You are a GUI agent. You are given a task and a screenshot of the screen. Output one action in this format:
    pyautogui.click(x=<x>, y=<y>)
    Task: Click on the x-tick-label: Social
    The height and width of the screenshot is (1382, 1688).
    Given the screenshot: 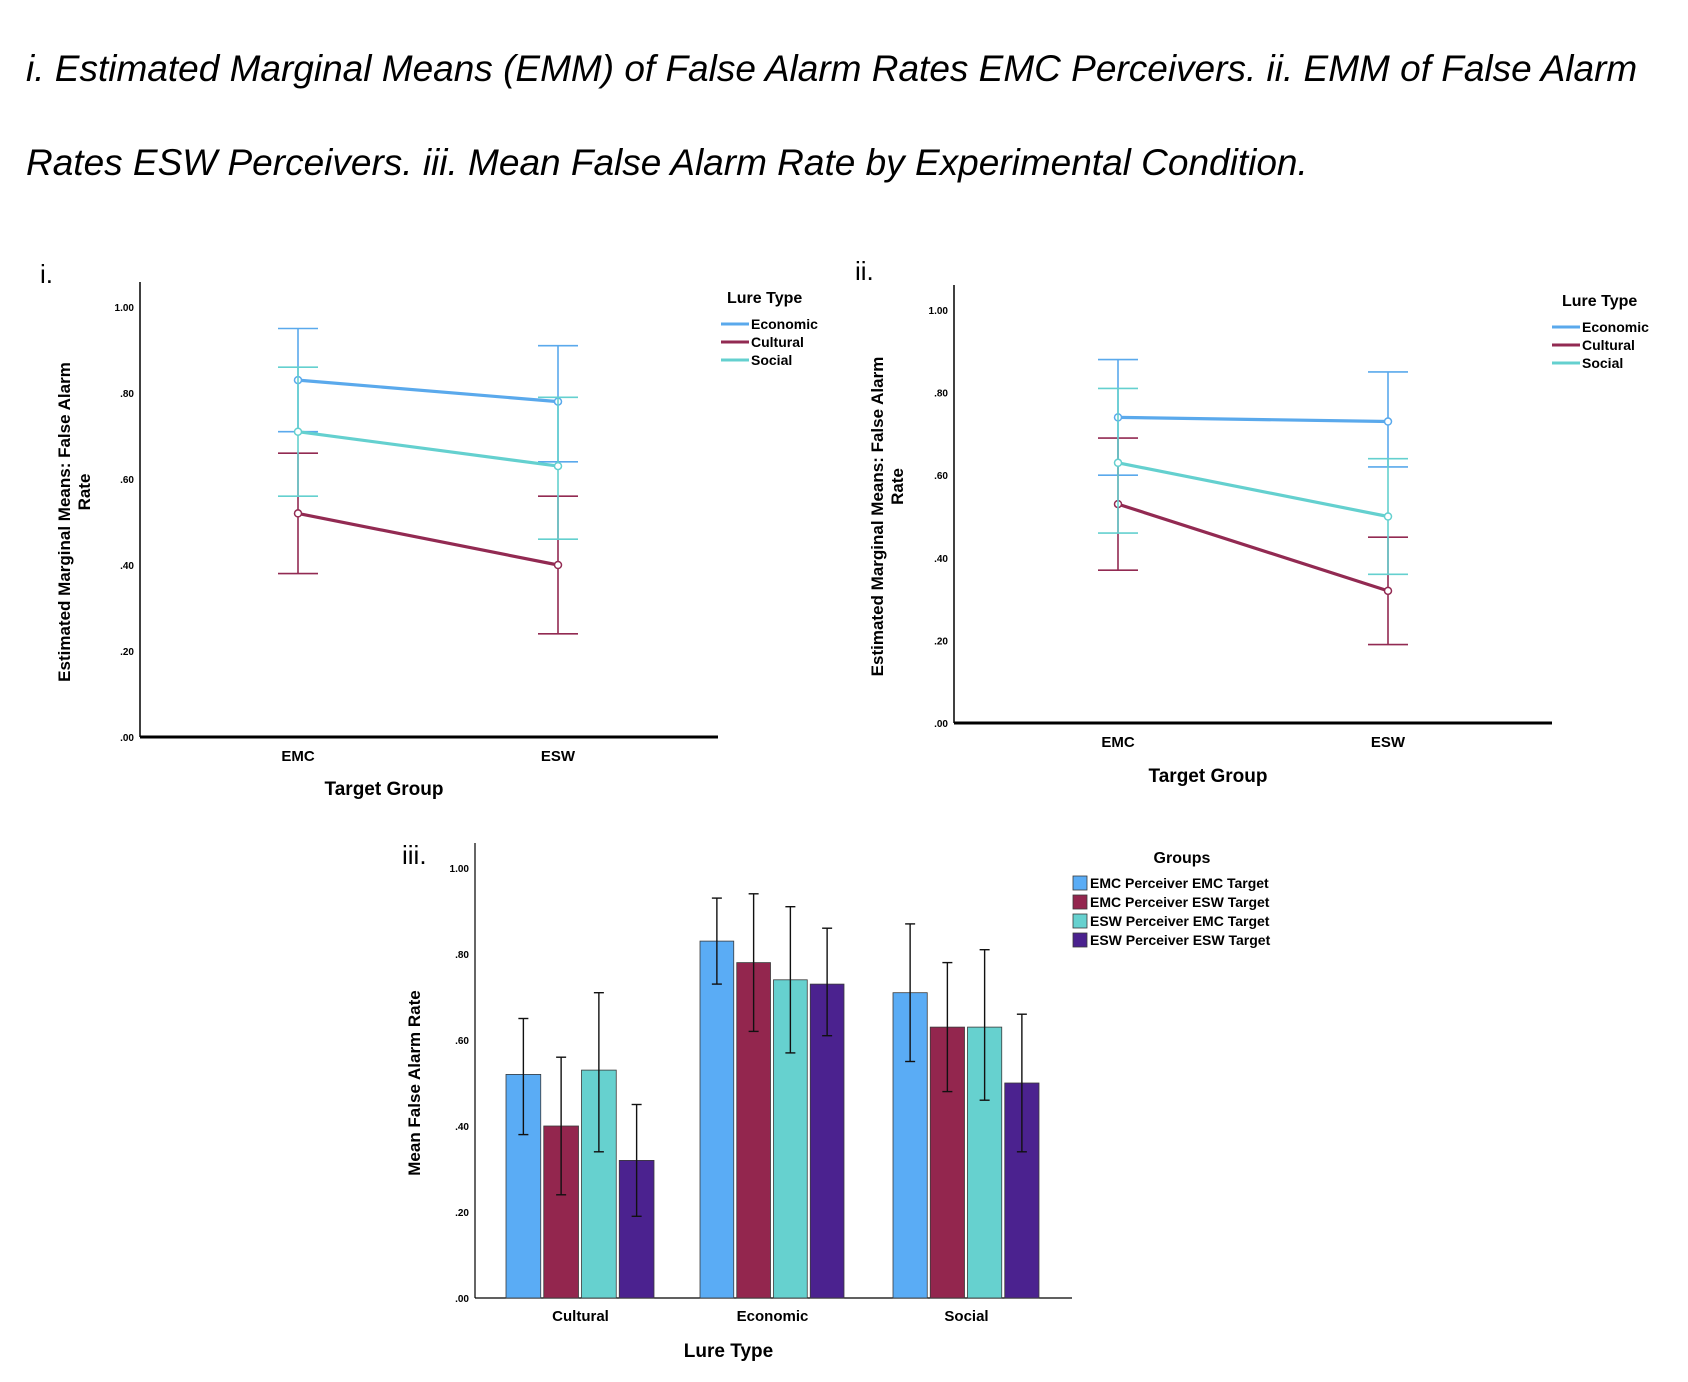 What is the action you would take?
    pyautogui.click(x=966, y=1316)
    